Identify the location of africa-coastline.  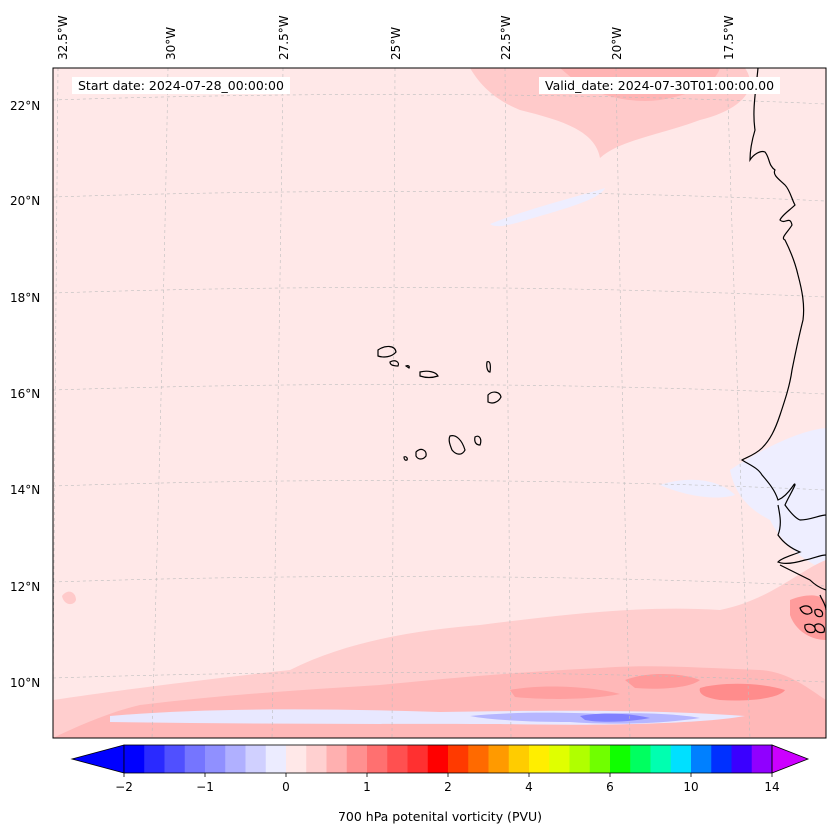
(783, 294).